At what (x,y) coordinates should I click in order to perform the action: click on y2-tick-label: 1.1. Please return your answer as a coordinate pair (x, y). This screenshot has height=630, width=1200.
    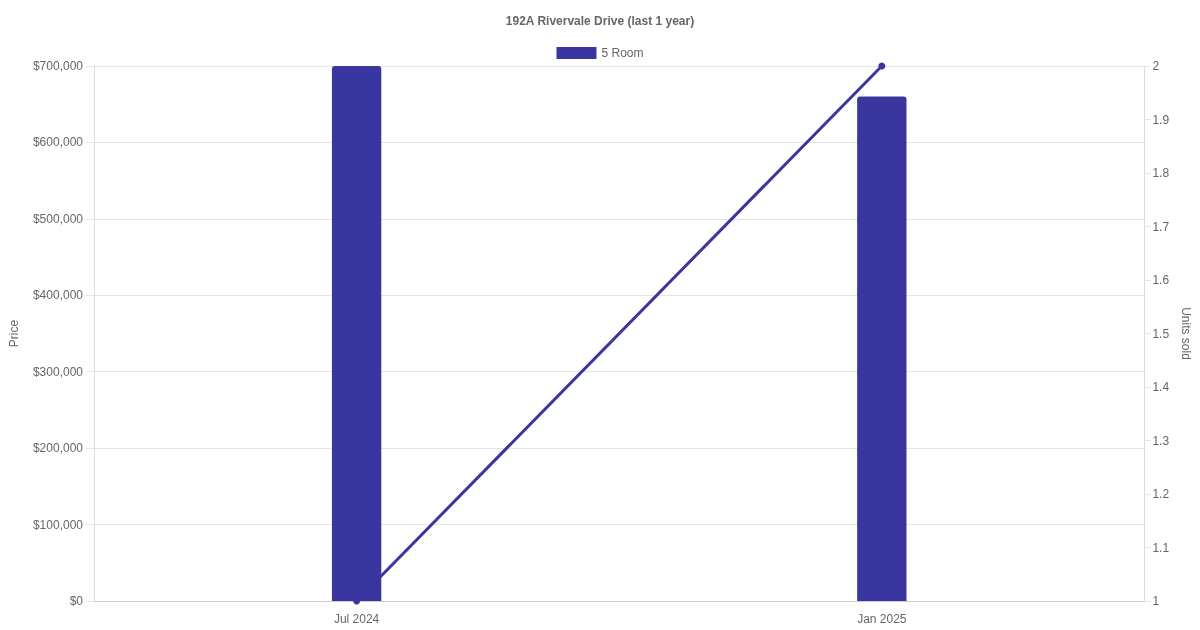
    Looking at the image, I should click on (1161, 547).